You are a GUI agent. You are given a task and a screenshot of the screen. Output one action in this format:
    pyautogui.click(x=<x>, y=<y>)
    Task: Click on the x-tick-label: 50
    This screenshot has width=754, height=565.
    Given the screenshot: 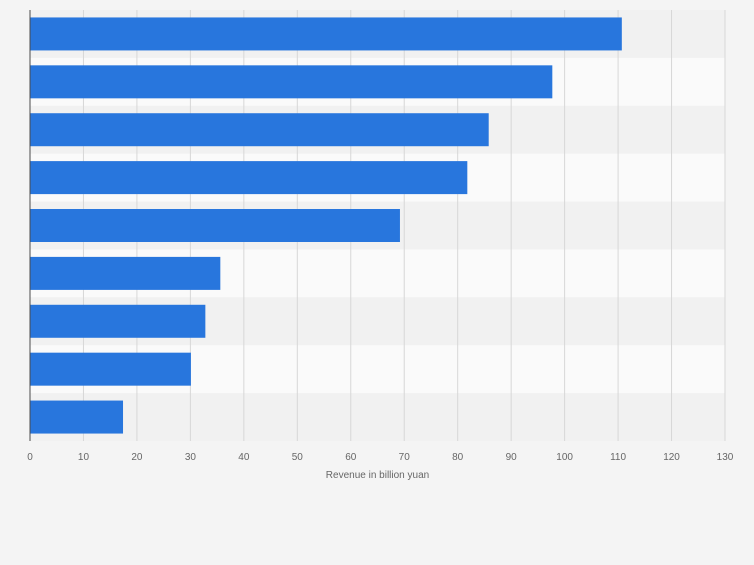 What is the action you would take?
    pyautogui.click(x=298, y=457)
    